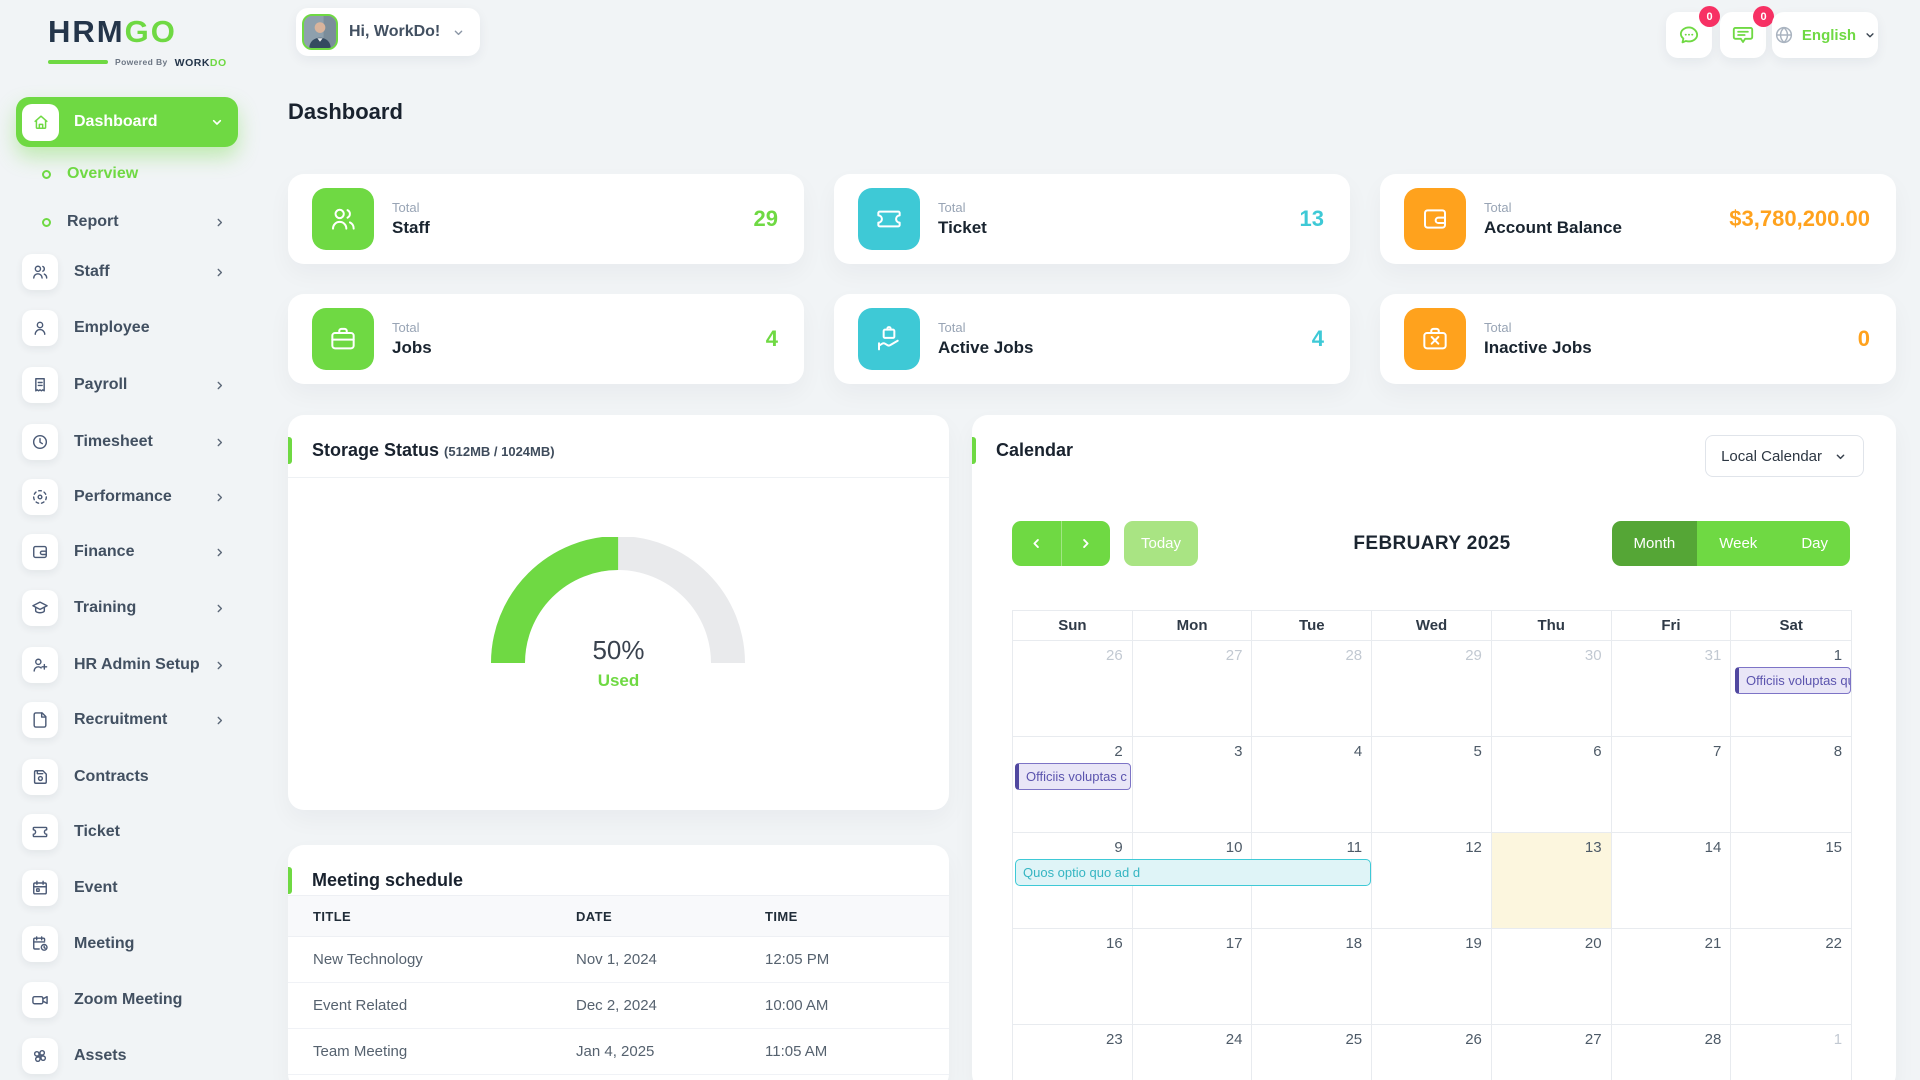 This screenshot has height=1080, width=1920. Describe the element at coordinates (1693, 32) in the screenshot. I see `messages-button: 0` at that location.